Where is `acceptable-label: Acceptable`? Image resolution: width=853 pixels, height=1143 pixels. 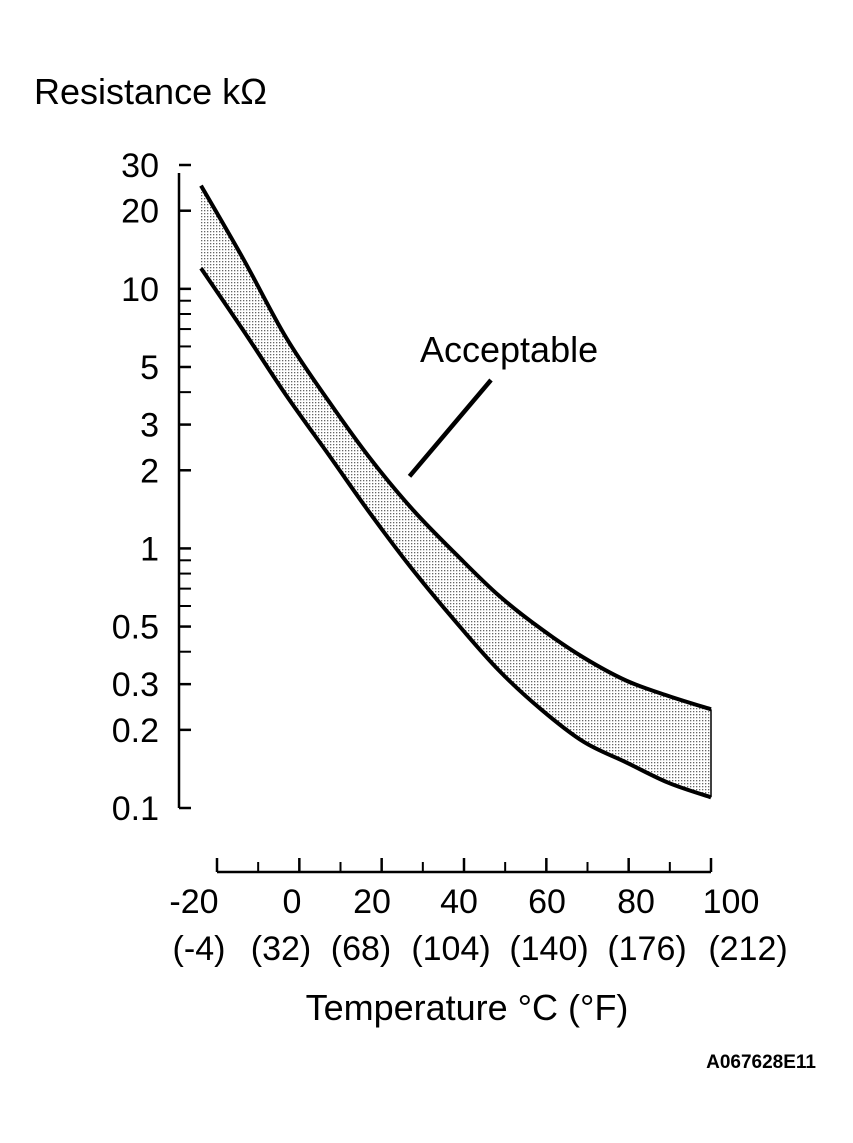 acceptable-label: Acceptable is located at coordinates (509, 349).